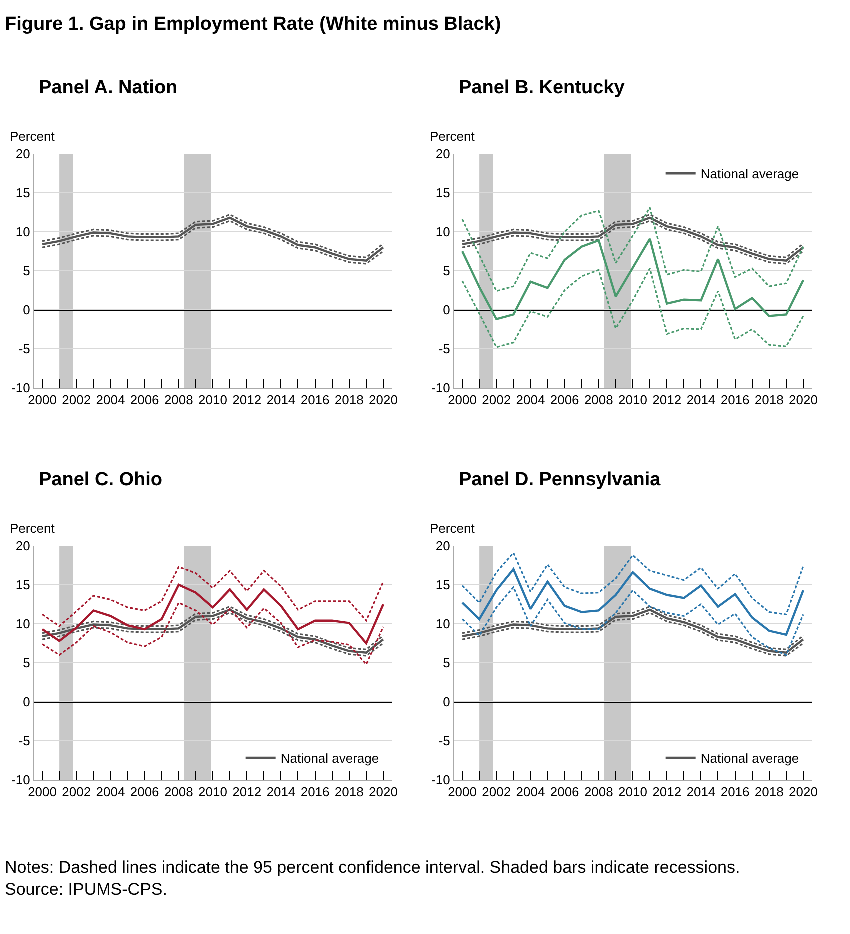 This screenshot has height=934, width=850. I want to click on source-note: Source: IPUMS-CPS., so click(86, 890).